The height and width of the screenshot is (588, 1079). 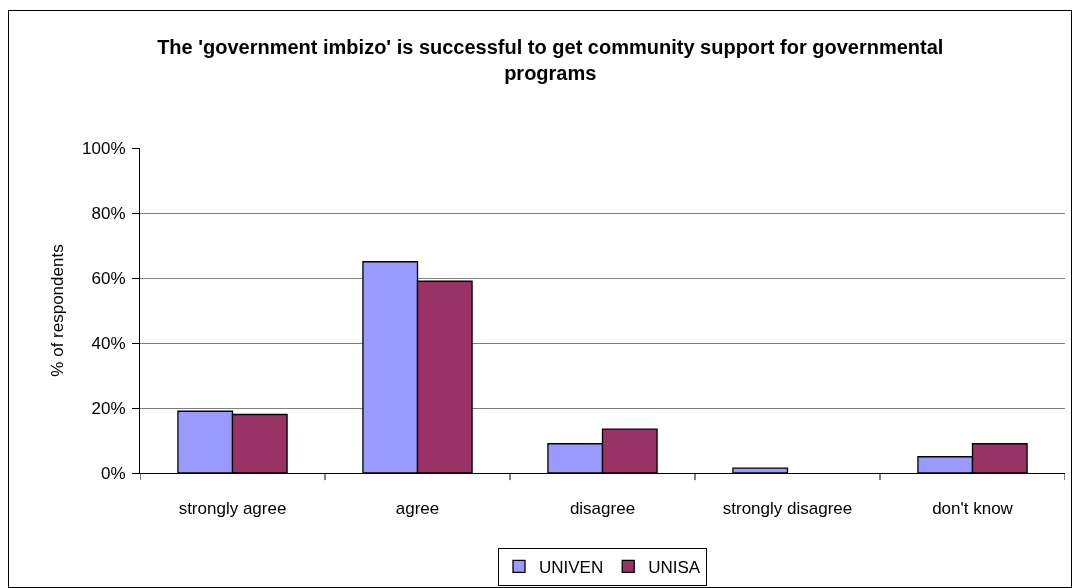 I want to click on x-tick-label: strongly disagree, so click(x=787, y=509).